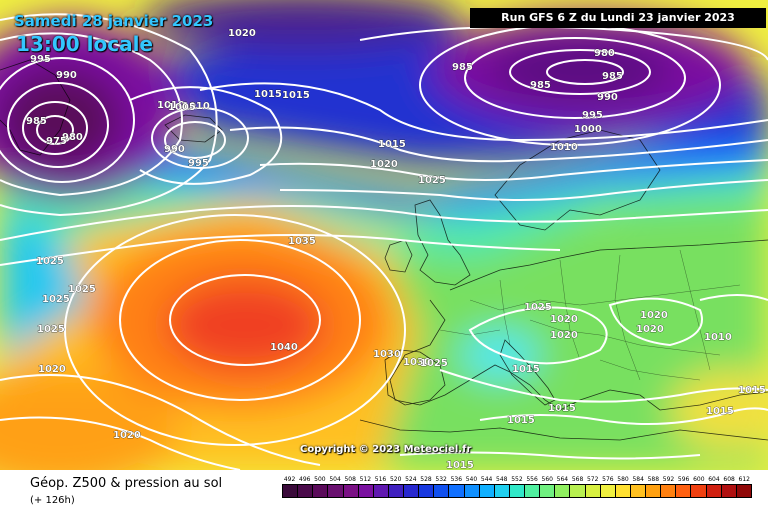  I want to click on footer-subtitle: (+ 126h), so click(52, 500).